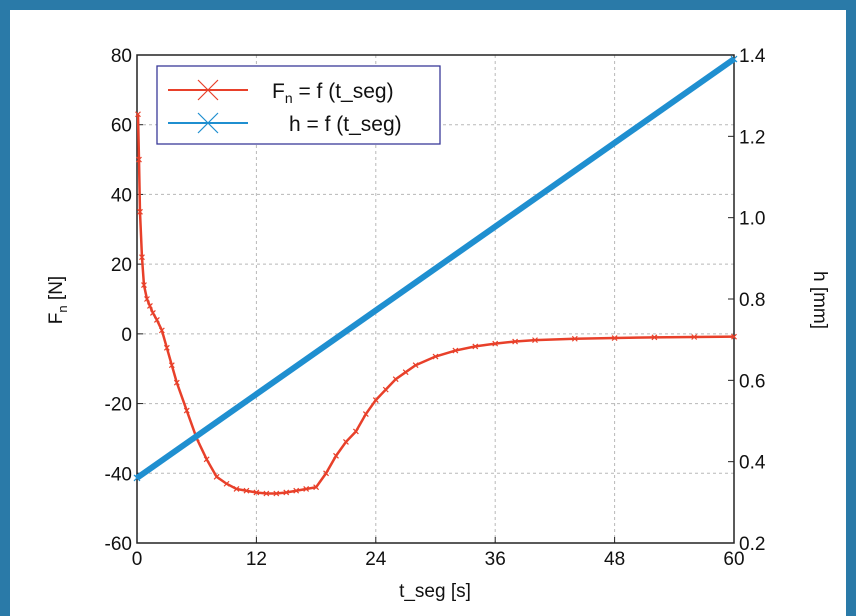 The height and width of the screenshot is (616, 856). Describe the element at coordinates (752, 544) in the screenshot. I see `y-right-tick-label: 0.2` at that location.